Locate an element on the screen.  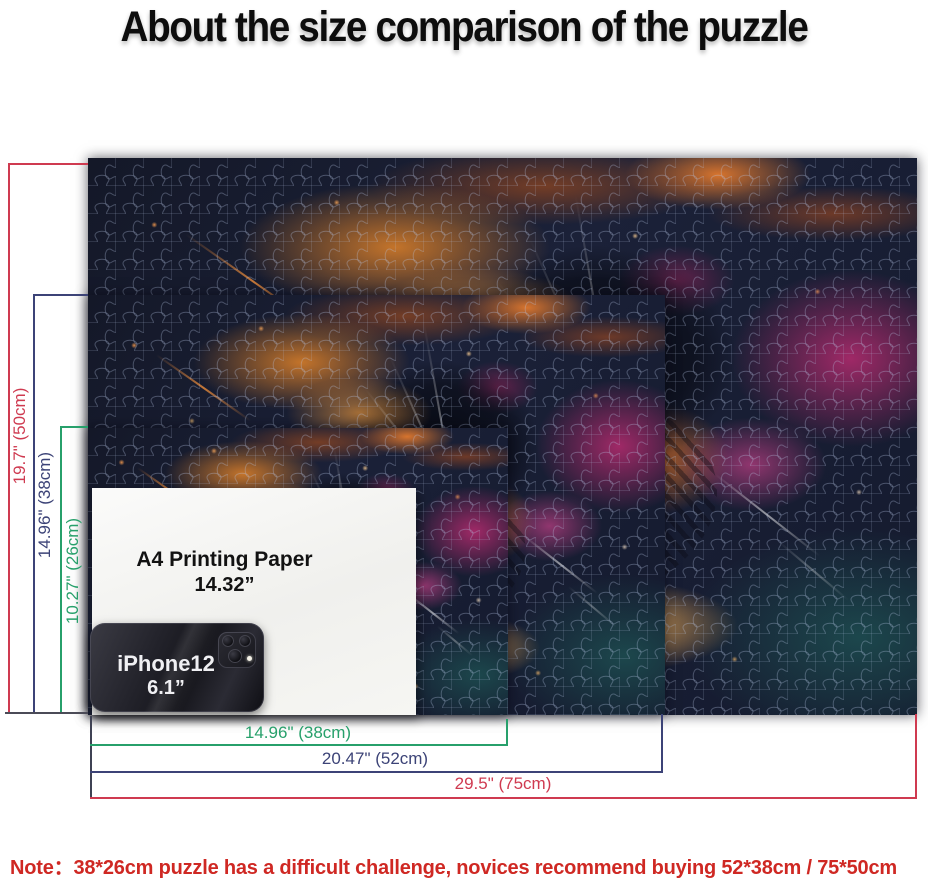
page-title: About the size comparison of the puzzle is located at coordinates (464, 27).